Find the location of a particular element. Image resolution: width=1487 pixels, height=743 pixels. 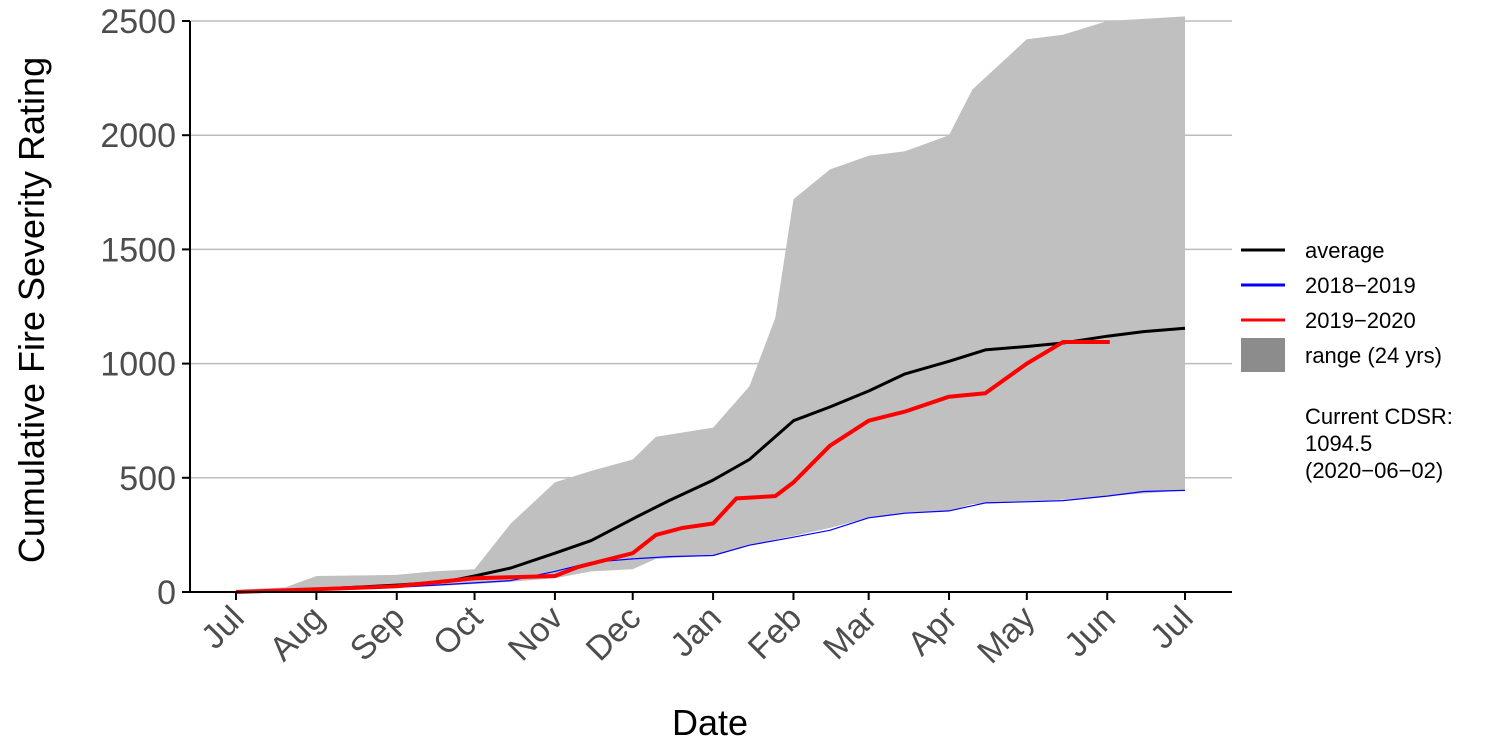

current-cdsr-note: Current CDSR: 1094.5 (2020−06−02) is located at coordinates (1379, 443).